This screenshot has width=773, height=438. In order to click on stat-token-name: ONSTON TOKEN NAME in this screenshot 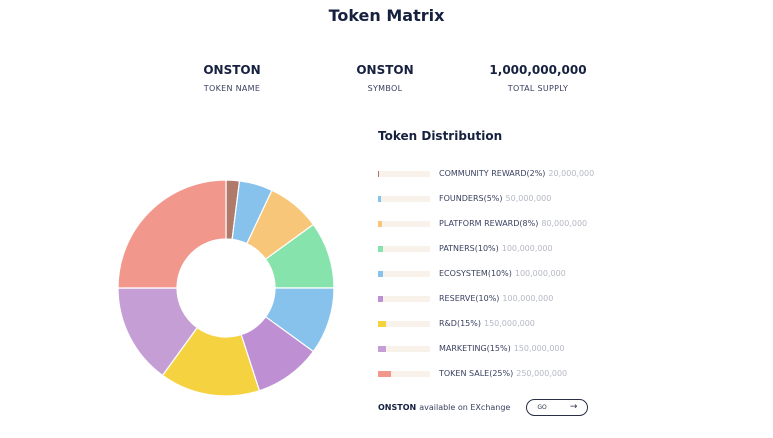, I will do `click(232, 77)`.